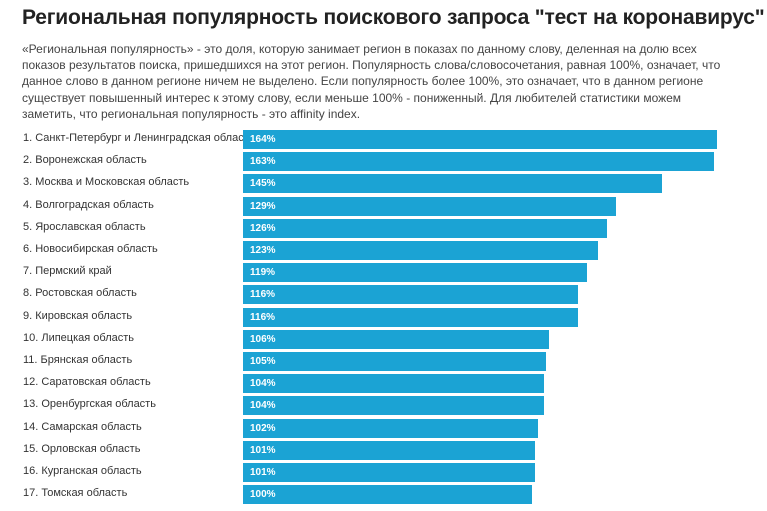 Image resolution: width=767 pixels, height=511 pixels. Describe the element at coordinates (429, 206) in the screenshot. I see `bar: 129%` at that location.